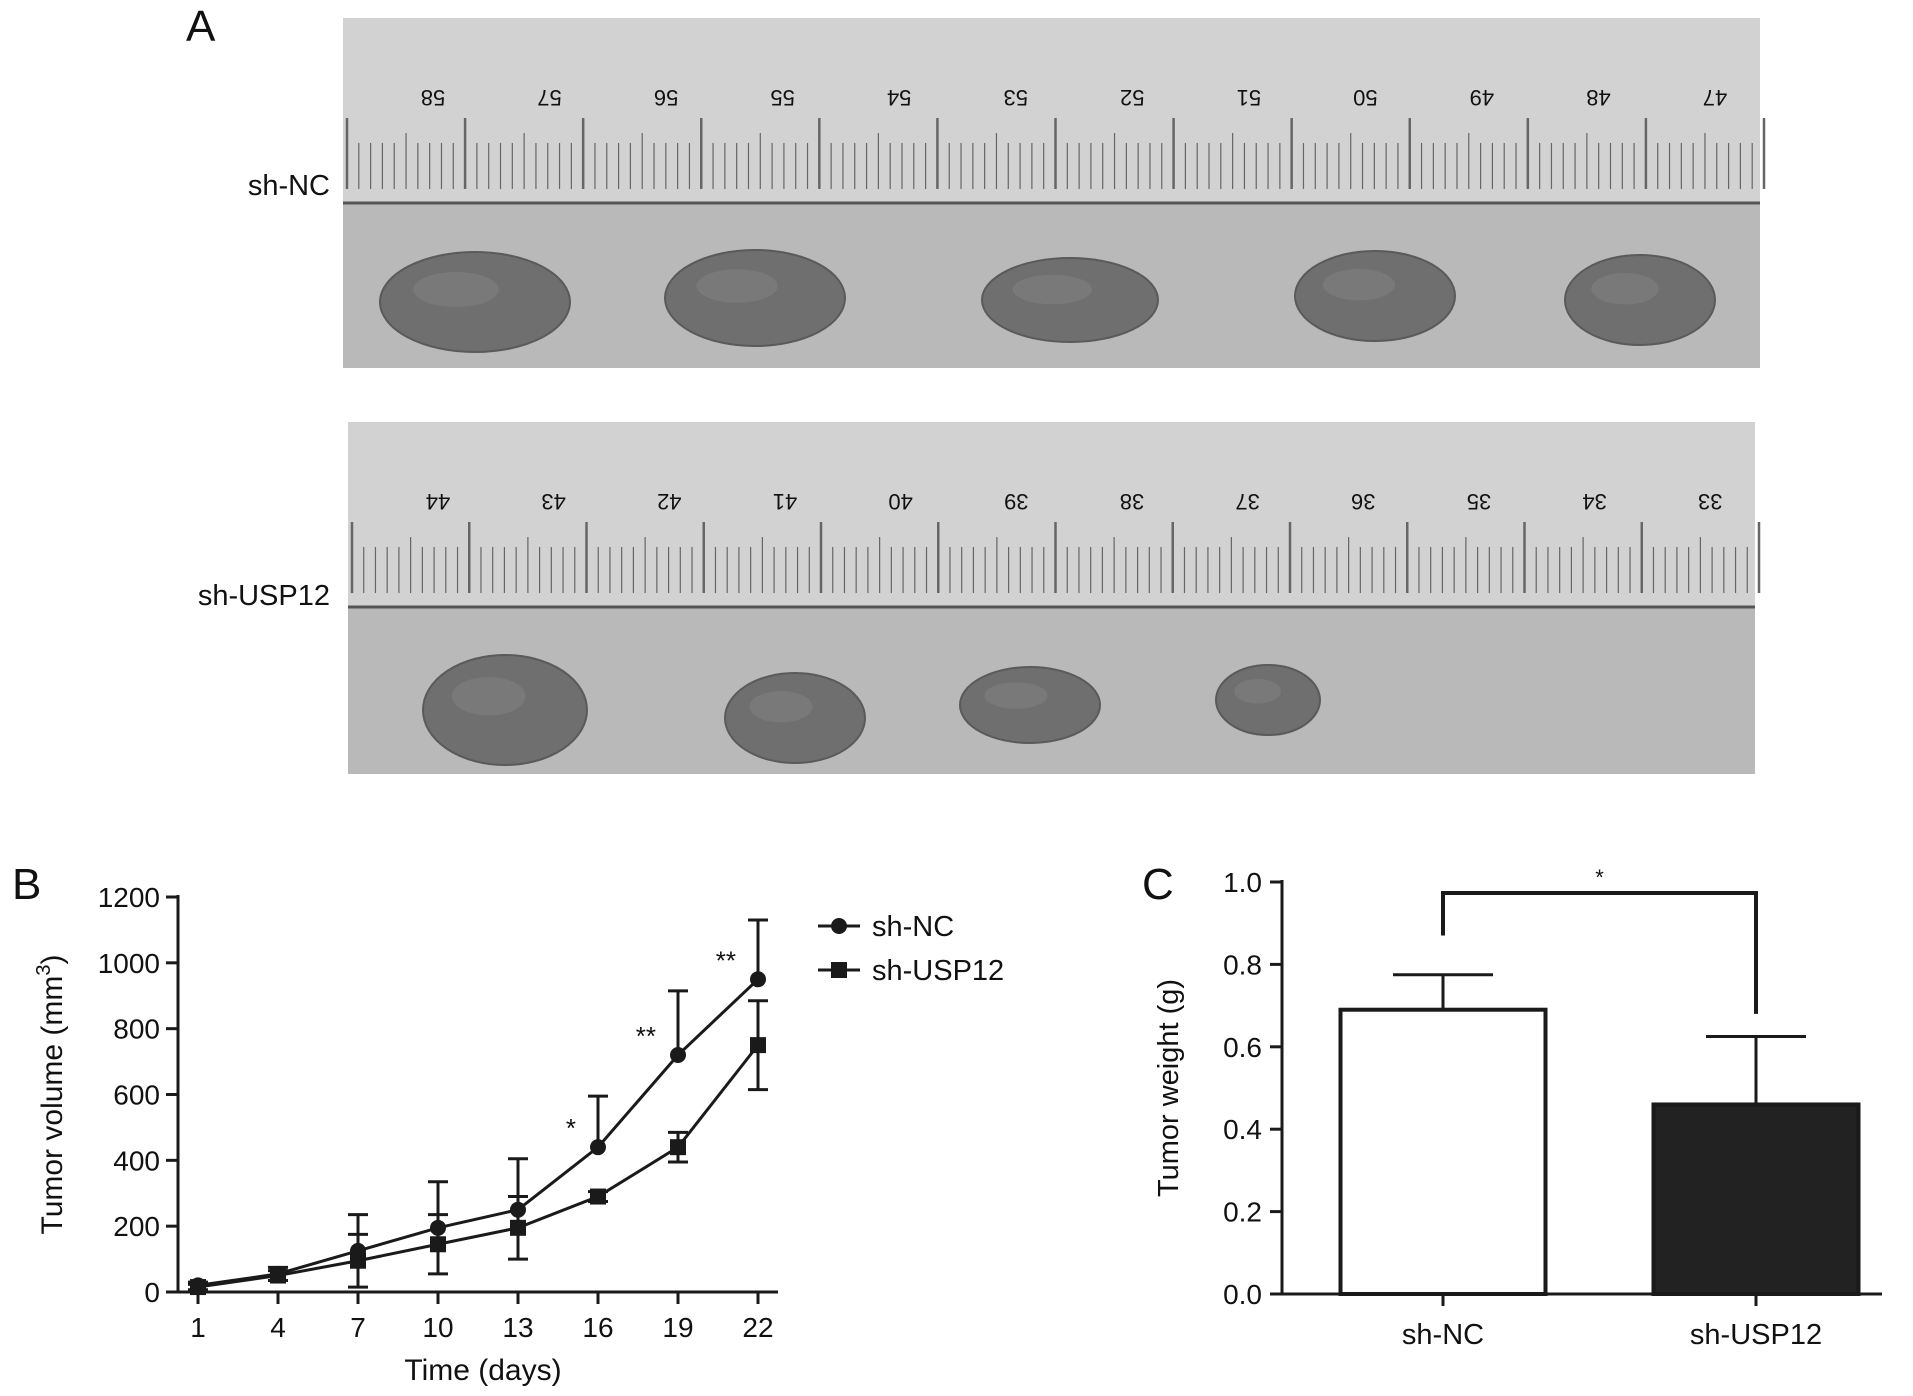 This screenshot has width=1913, height=1396. I want to click on series-line-sh-NC, so click(478, 1132).